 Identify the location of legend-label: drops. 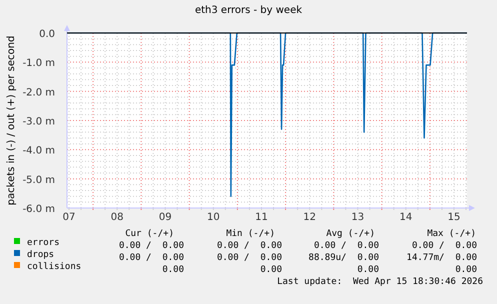
(40, 255).